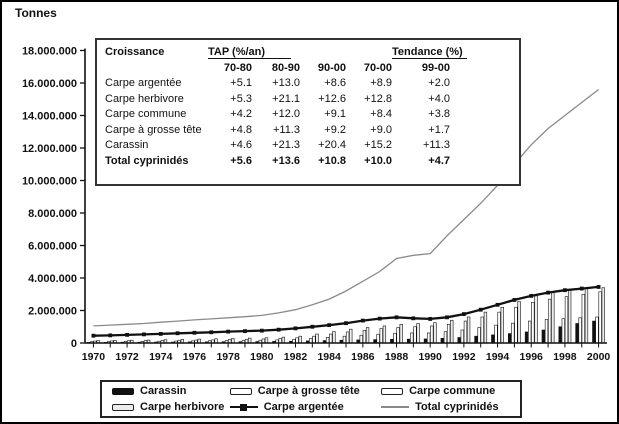 The width and height of the screenshot is (619, 424). I want to click on table-cell-value: +9.0, so click(381, 129).